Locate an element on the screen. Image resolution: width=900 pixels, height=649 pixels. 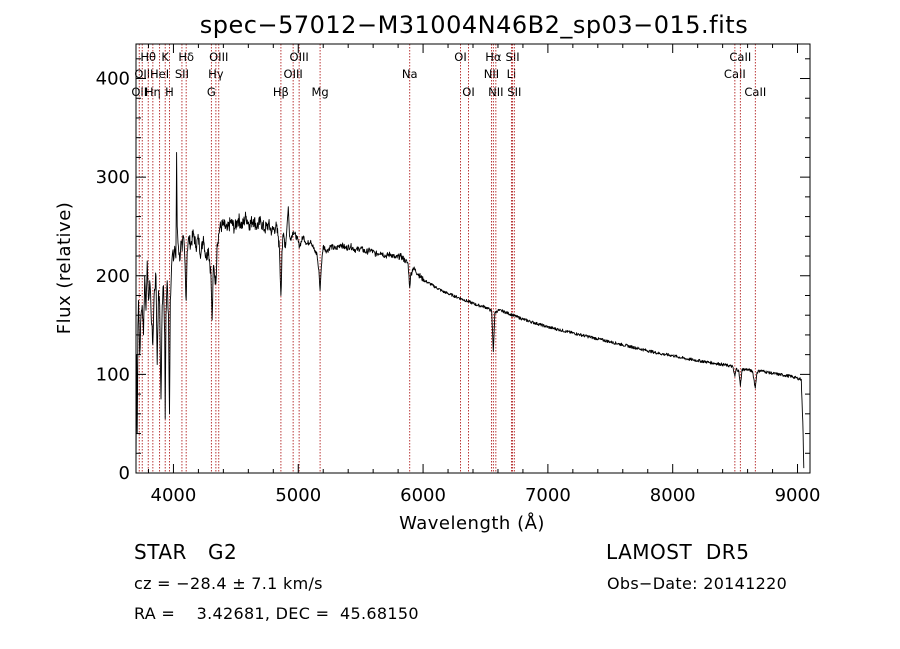
line-label: Hγ is located at coordinates (216, 74).